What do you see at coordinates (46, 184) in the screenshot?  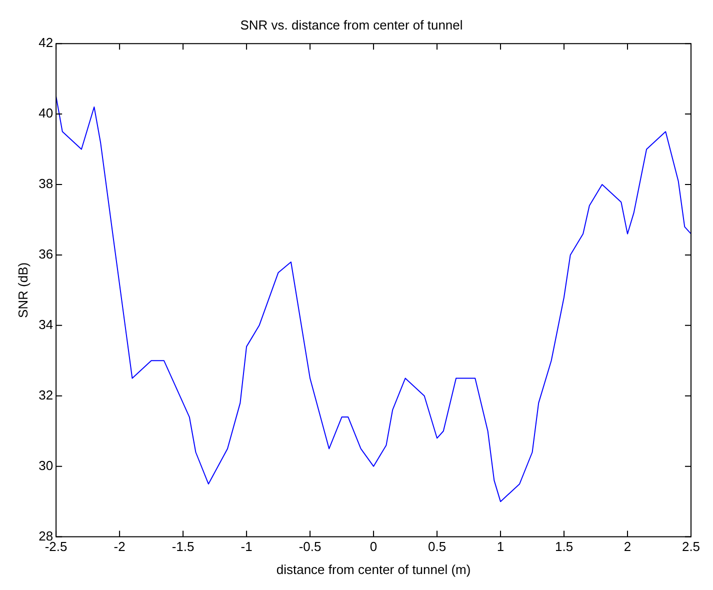 I see `y-tick-label: 38` at bounding box center [46, 184].